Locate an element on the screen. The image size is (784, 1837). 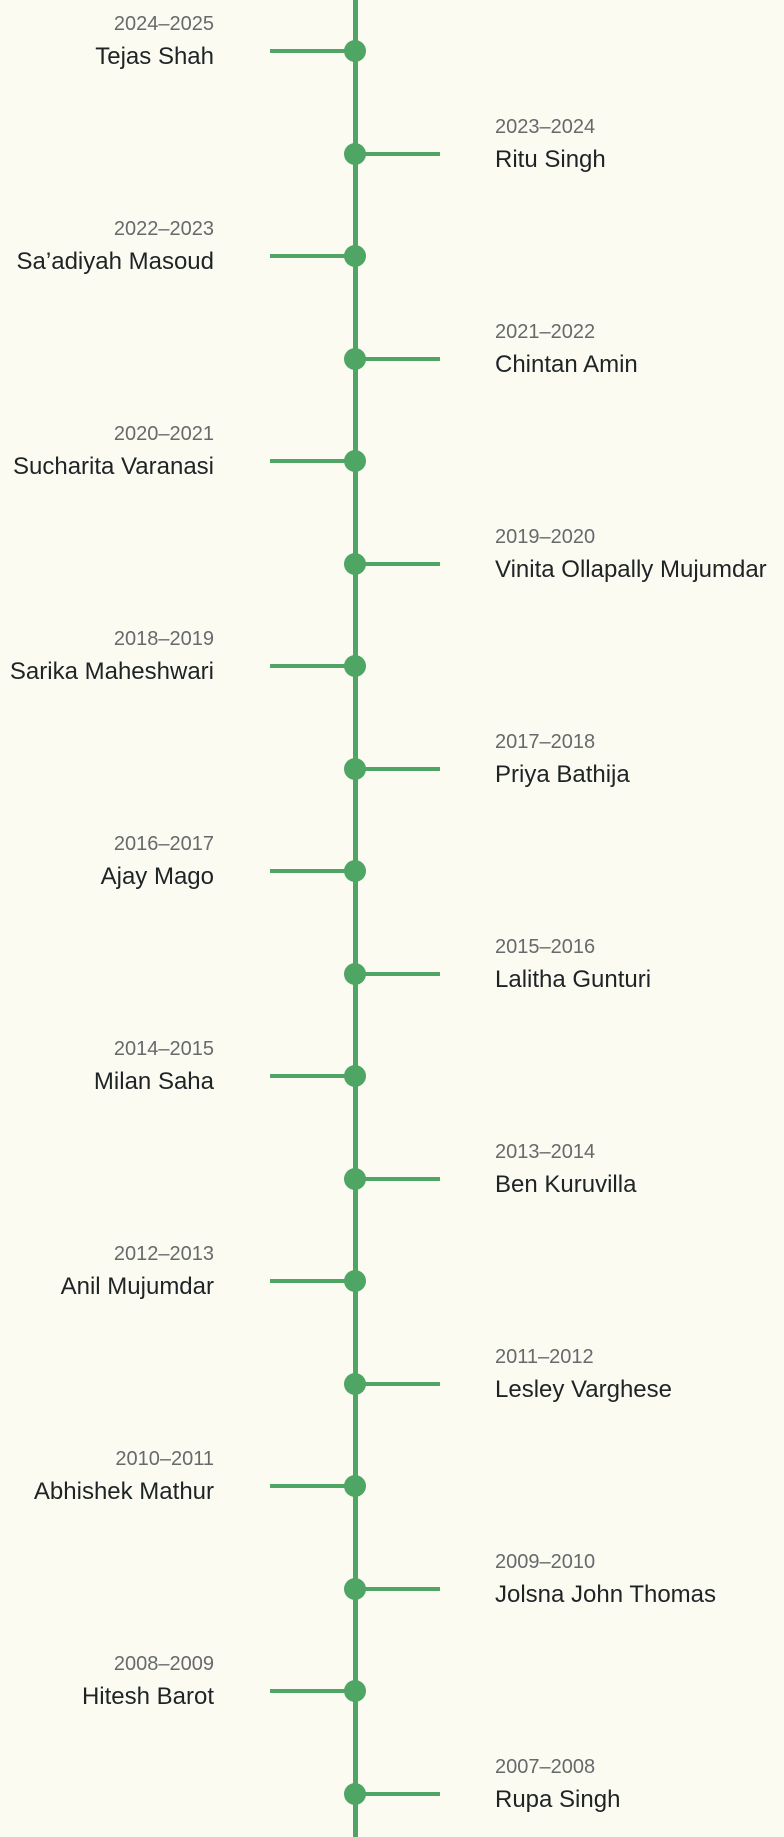
person-name: Lesley Varghese is located at coordinates (583, 1389).